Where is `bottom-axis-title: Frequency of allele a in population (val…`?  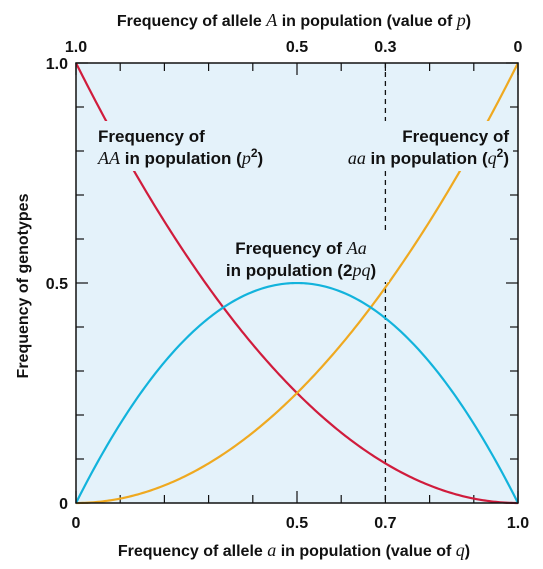
bottom-axis-title: Frequency of allele a in population (val… is located at coordinates (294, 550).